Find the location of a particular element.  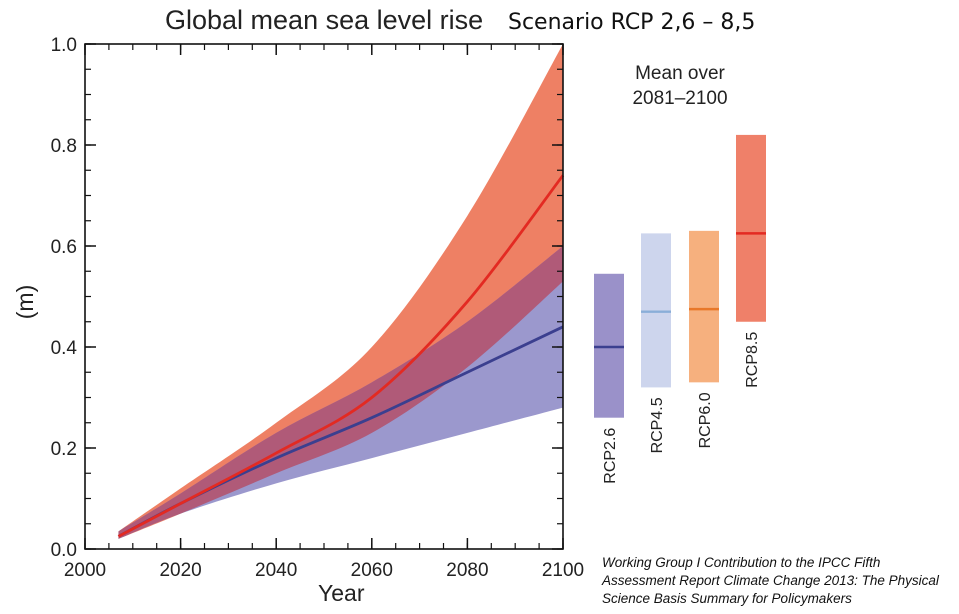

x-tick-label: 2000 is located at coordinates (85, 570).